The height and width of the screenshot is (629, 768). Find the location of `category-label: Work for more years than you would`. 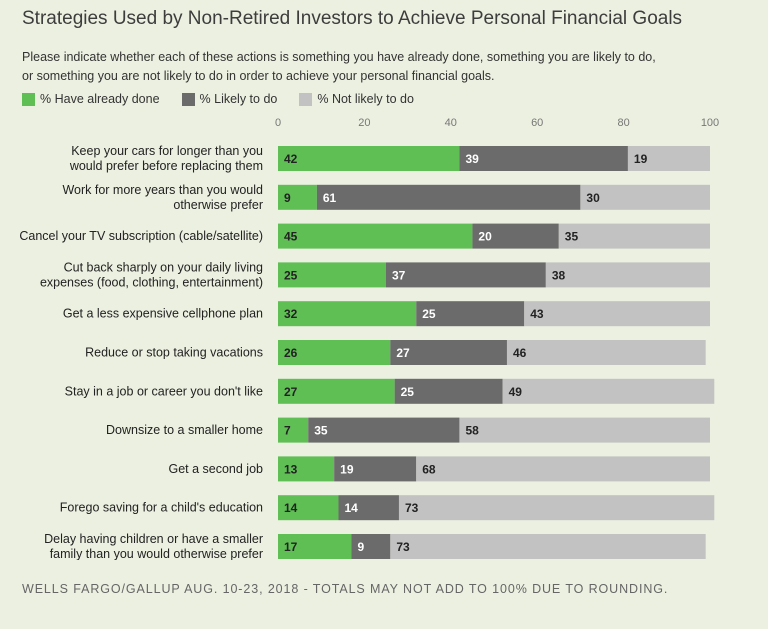

category-label: Work for more years than you would is located at coordinates (162, 190).